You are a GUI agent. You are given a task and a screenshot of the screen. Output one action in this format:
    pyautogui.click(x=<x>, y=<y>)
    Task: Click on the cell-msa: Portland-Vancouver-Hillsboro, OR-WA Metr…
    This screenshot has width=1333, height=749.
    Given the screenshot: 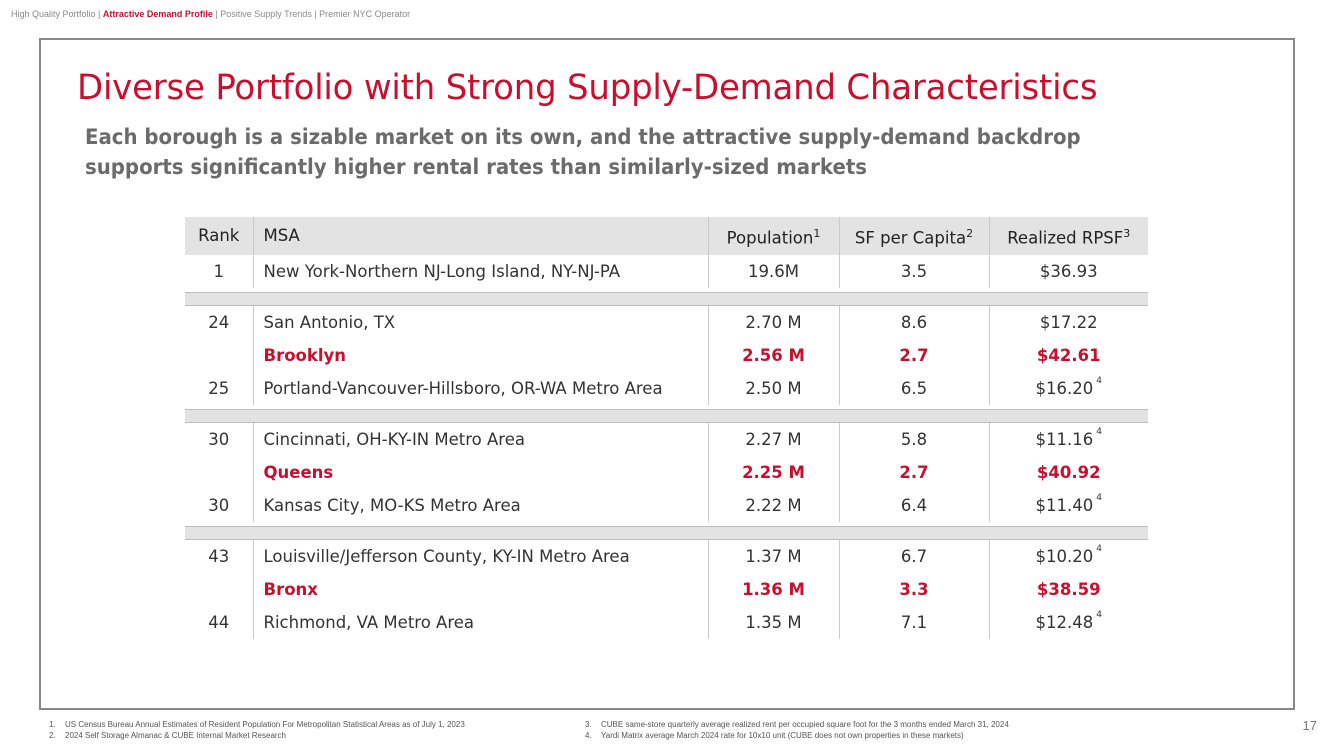 What is the action you would take?
    pyautogui.click(x=480, y=388)
    